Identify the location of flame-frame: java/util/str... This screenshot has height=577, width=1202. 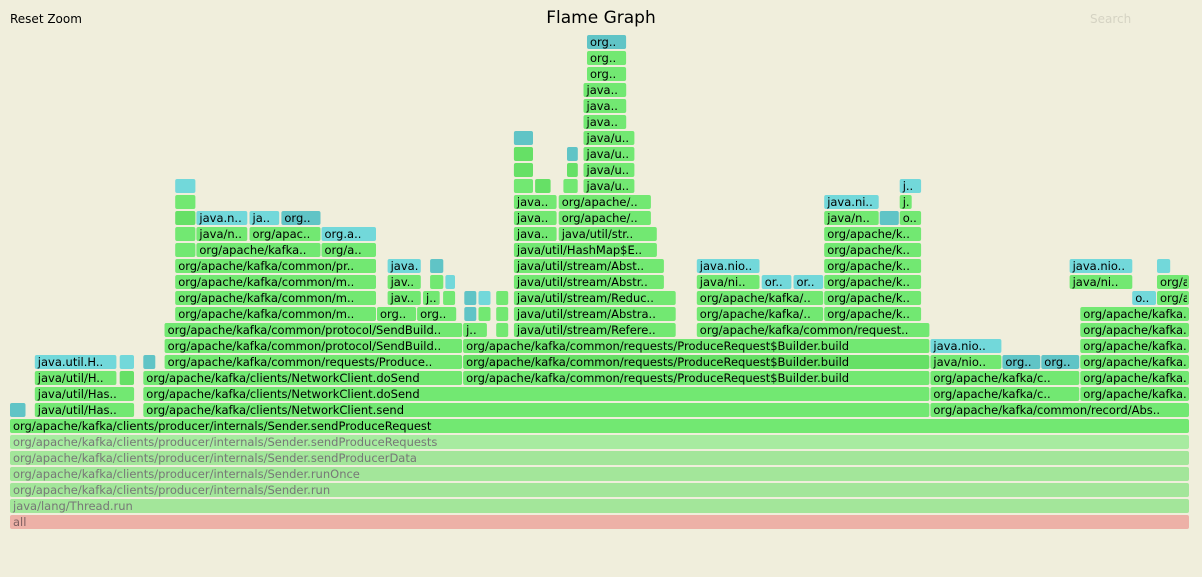
(607, 234).